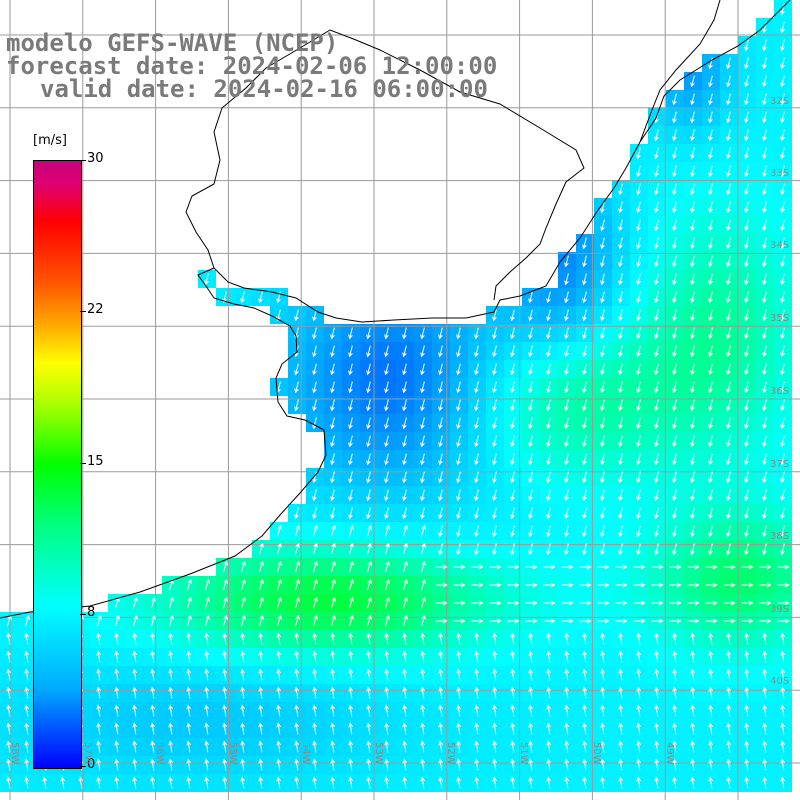  What do you see at coordinates (14, 753) in the screenshot?
I see `longitude-label: 58W` at bounding box center [14, 753].